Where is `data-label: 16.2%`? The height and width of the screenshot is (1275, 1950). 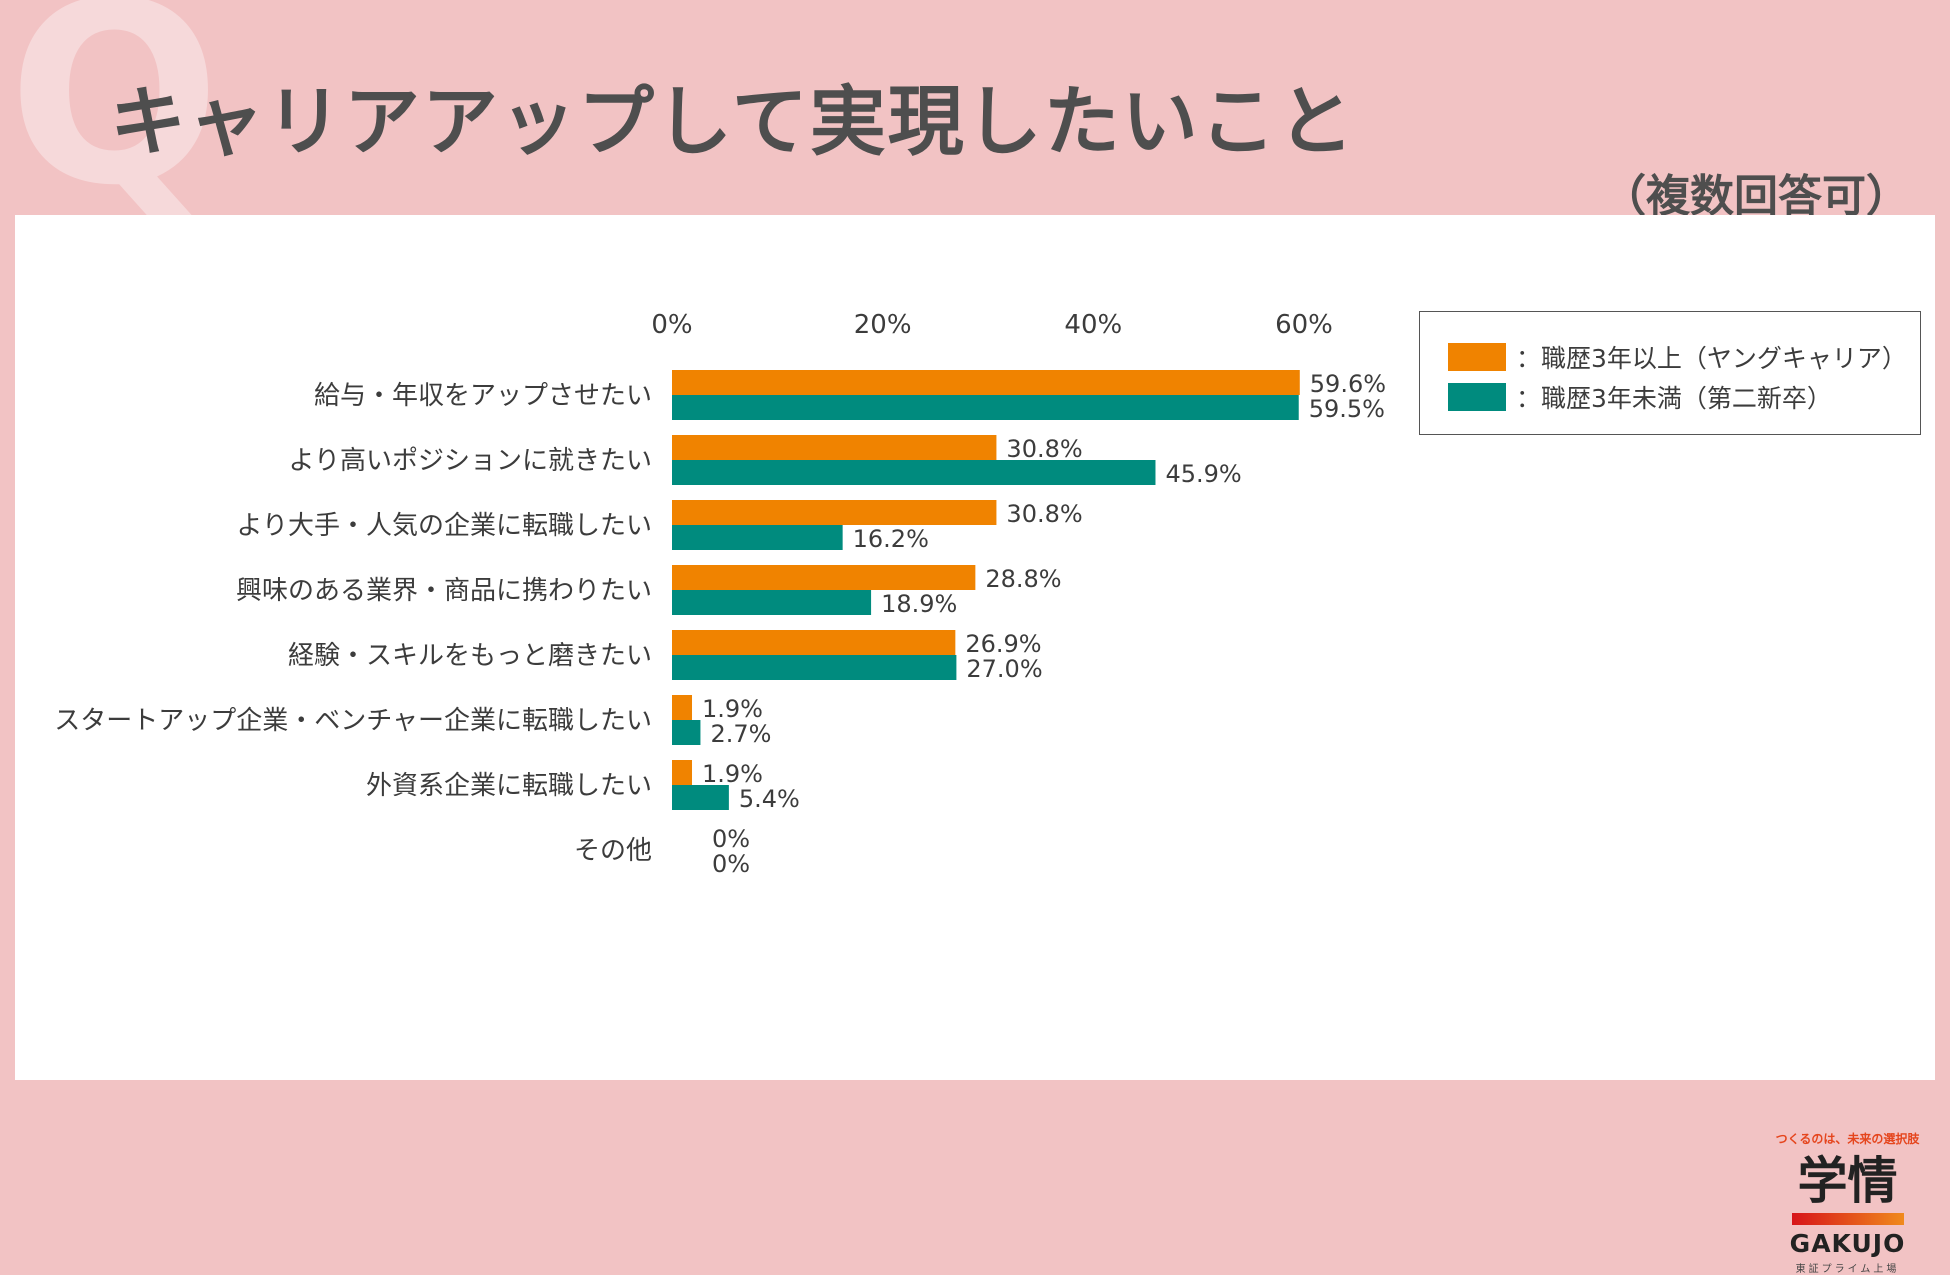
data-label: 16.2% is located at coordinates (891, 539).